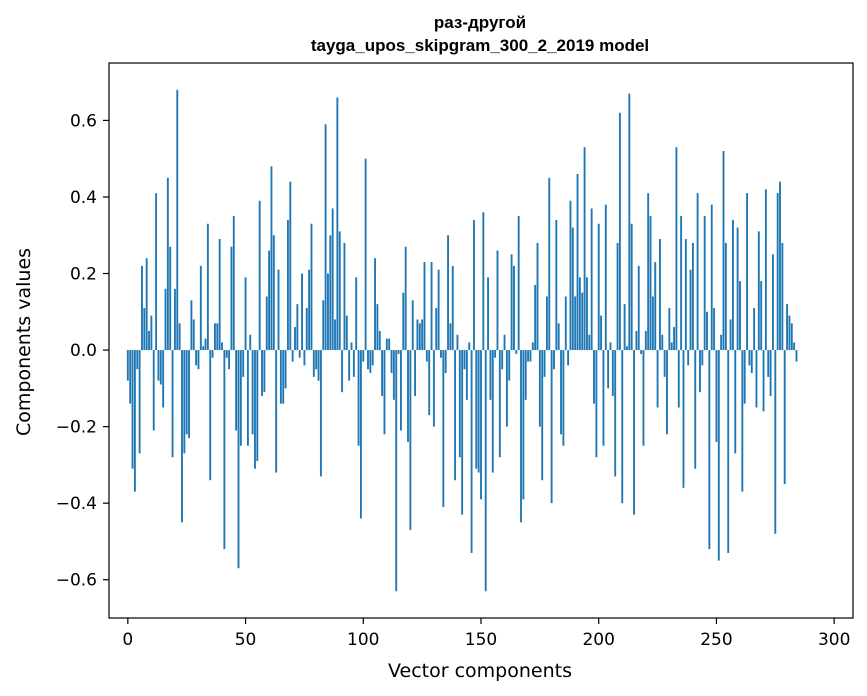  Describe the element at coordinates (83, 198) in the screenshot. I see `y-tick-label: 0.4` at that location.